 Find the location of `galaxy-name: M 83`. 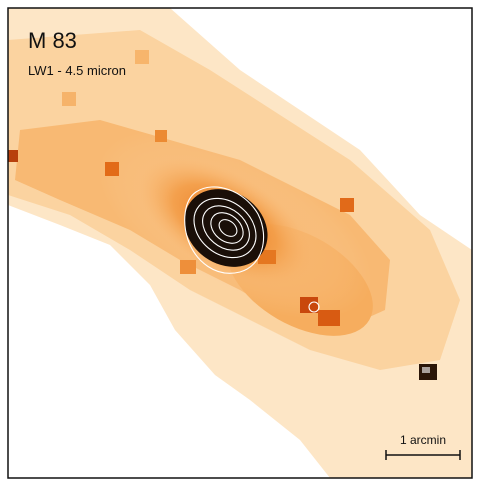

galaxy-name: M 83 is located at coordinates (52, 40).